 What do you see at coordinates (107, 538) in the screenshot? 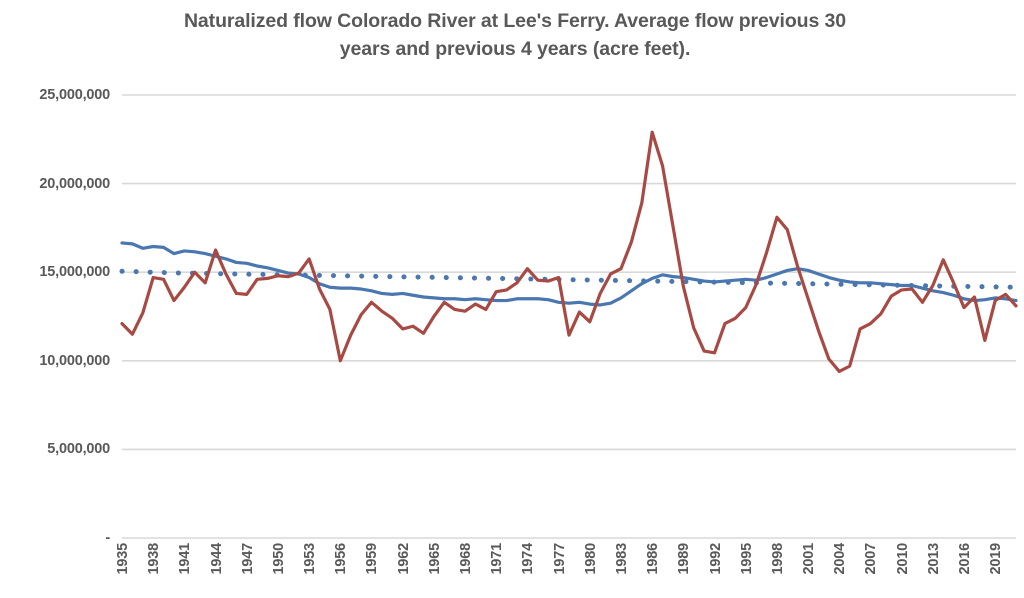
I see `y-tick-label: -` at bounding box center [107, 538].